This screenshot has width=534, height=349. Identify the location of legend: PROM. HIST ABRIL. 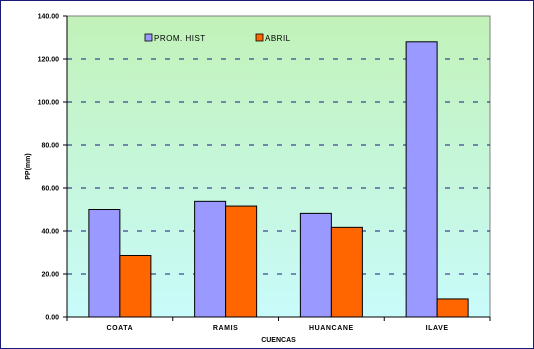
(217, 38).